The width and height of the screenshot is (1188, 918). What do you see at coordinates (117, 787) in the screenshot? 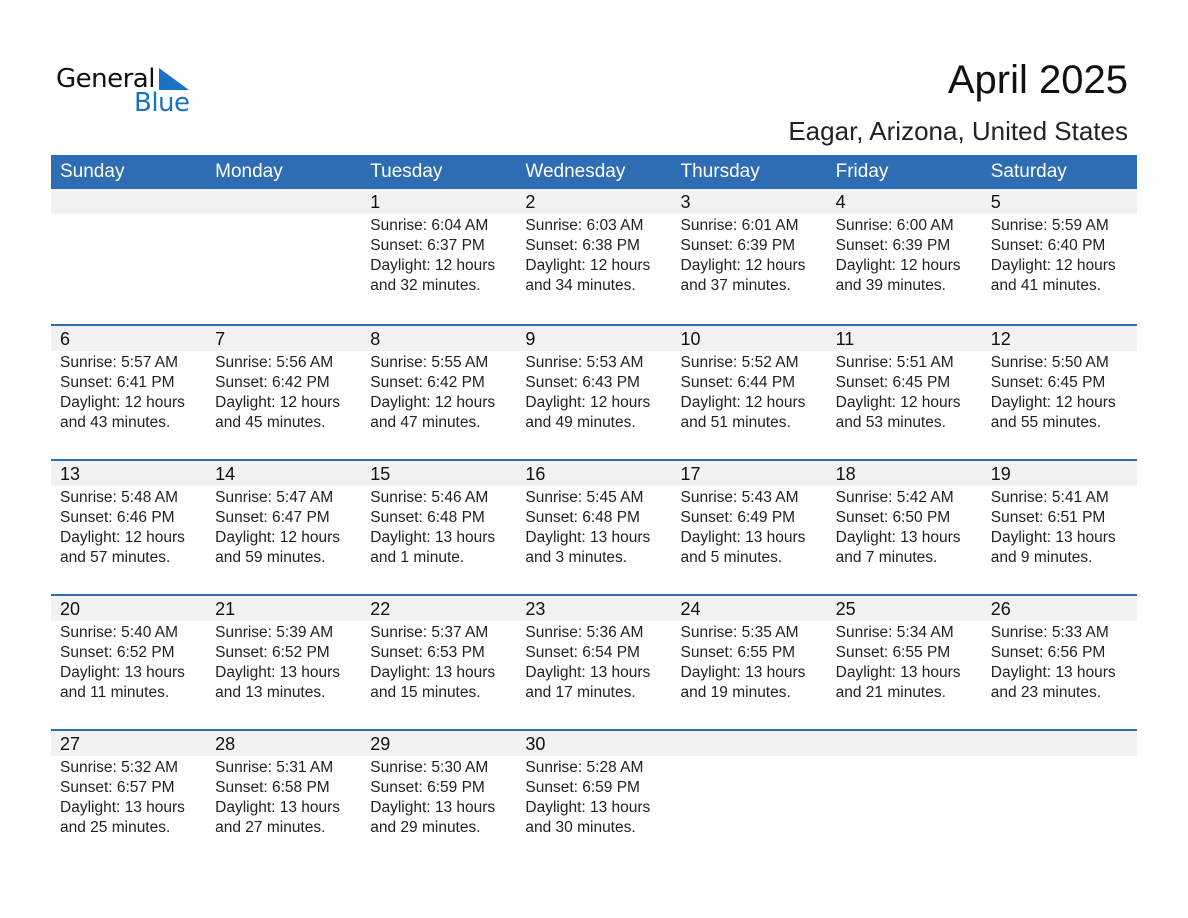
I see `sunset-text: Sunset: 6:57 PM` at bounding box center [117, 787].